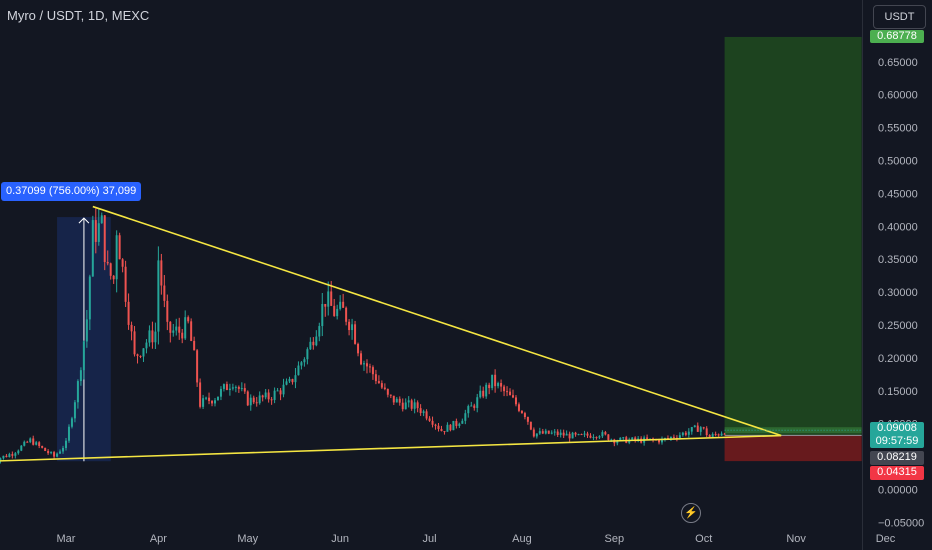  Describe the element at coordinates (796, 539) in the screenshot. I see `x-tick-label: Nov` at that location.